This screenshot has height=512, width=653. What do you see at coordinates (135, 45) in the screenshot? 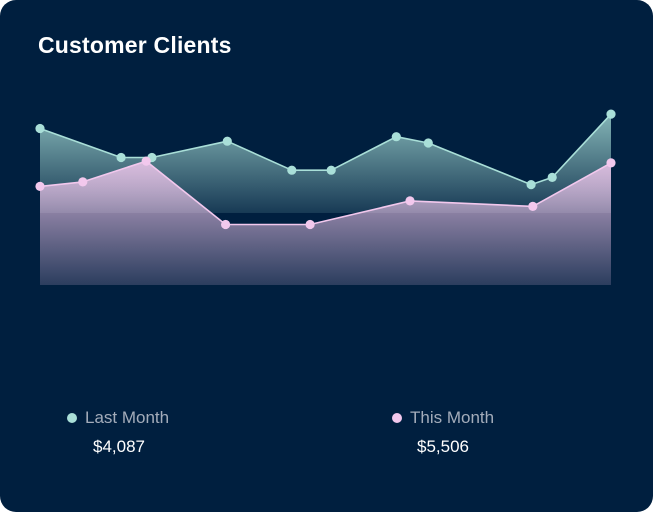
I see `card-title: Customer Clients` at bounding box center [135, 45].